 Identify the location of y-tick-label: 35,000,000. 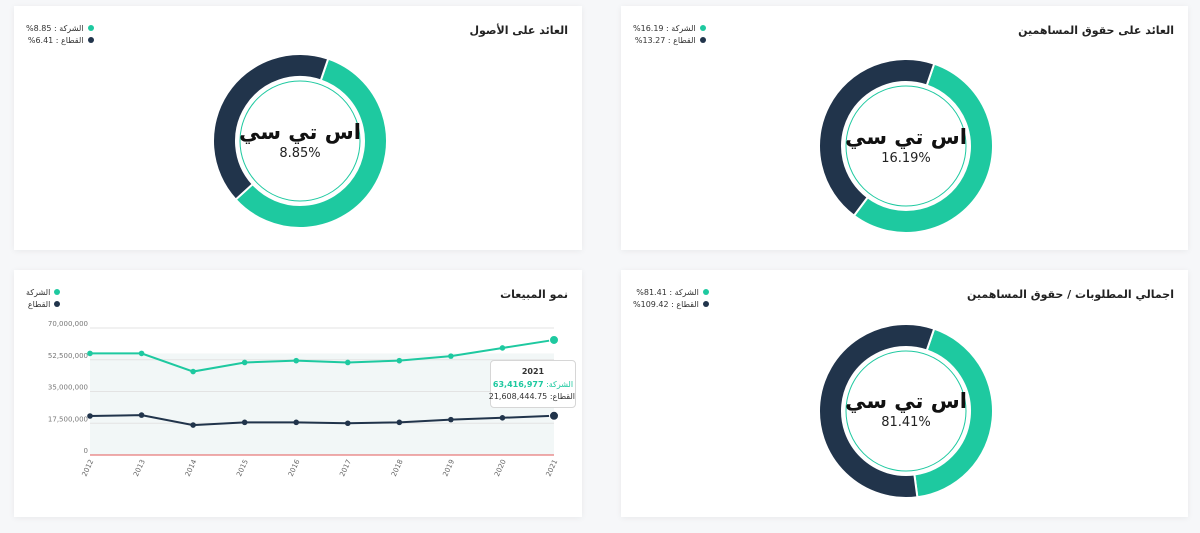
(68, 388).